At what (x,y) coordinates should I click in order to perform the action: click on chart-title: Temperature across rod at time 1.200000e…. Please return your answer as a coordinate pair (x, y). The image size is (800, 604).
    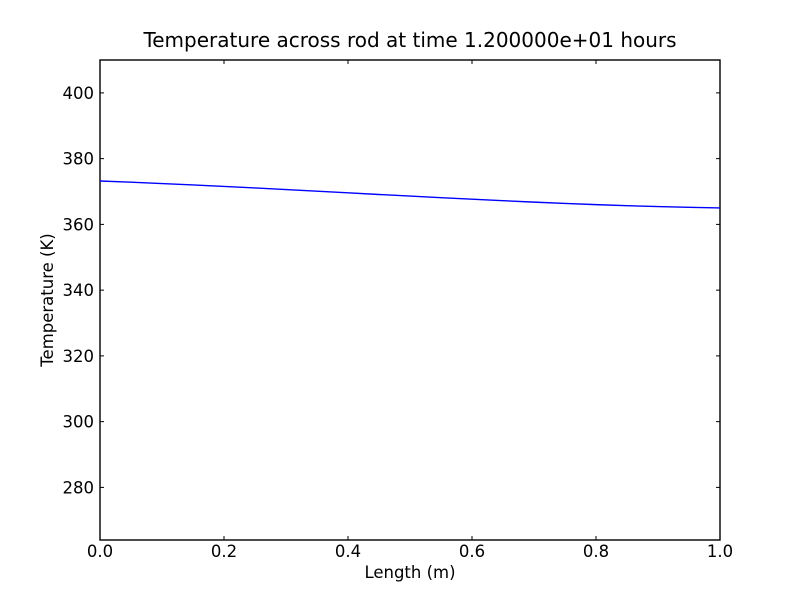
    Looking at the image, I should click on (409, 40).